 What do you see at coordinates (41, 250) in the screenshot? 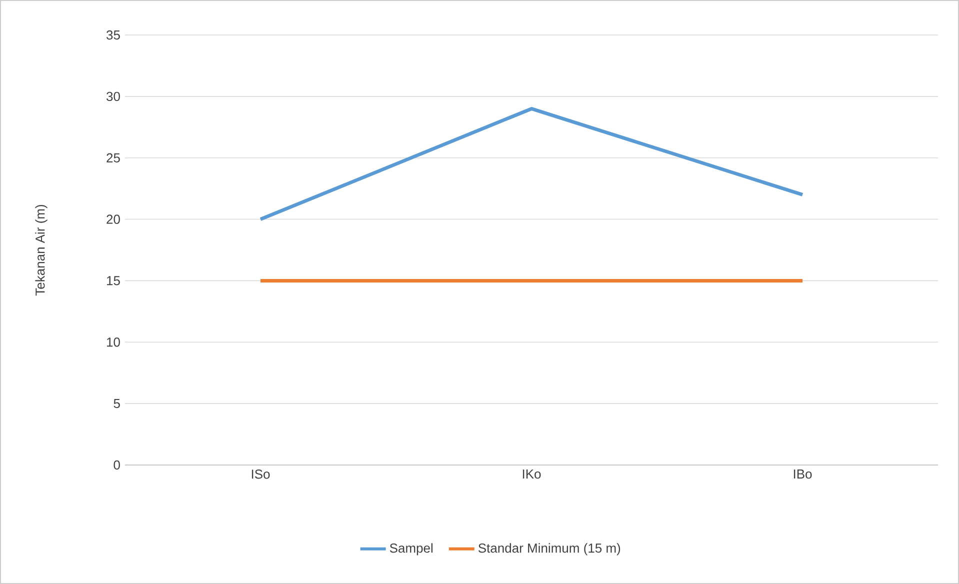
I see `y-axis-title: Tekanan Air (m)` at bounding box center [41, 250].